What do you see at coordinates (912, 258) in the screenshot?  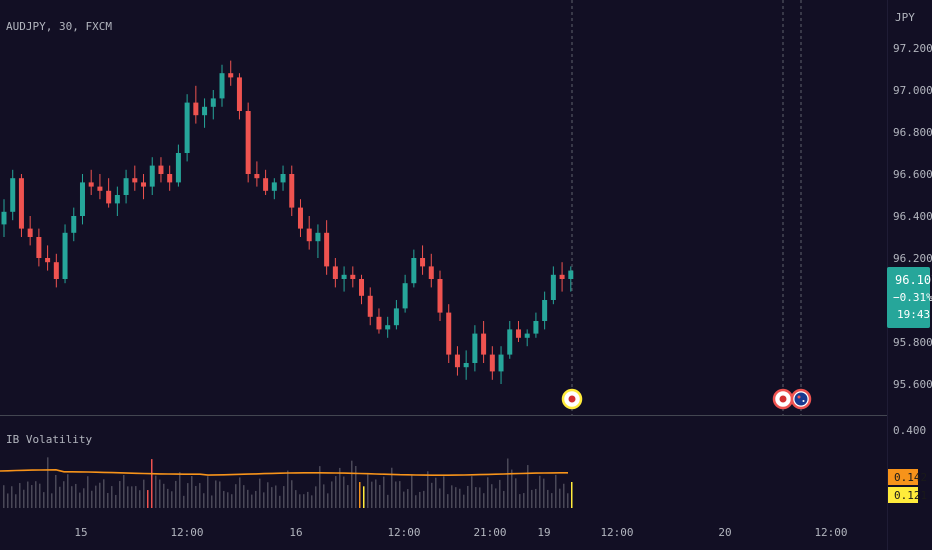 I see `price-tick-label: 96.200` at bounding box center [912, 258].